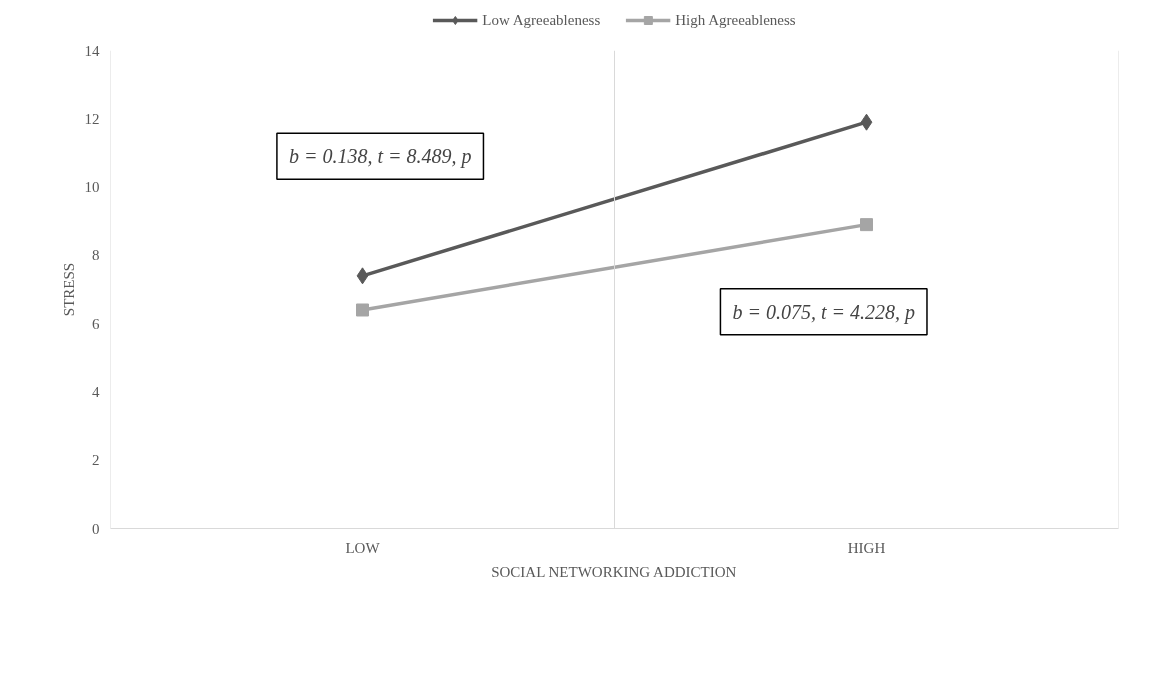 The image size is (1159, 675). What do you see at coordinates (541, 20) in the screenshot?
I see `legend-label: Low Agreeableness` at bounding box center [541, 20].